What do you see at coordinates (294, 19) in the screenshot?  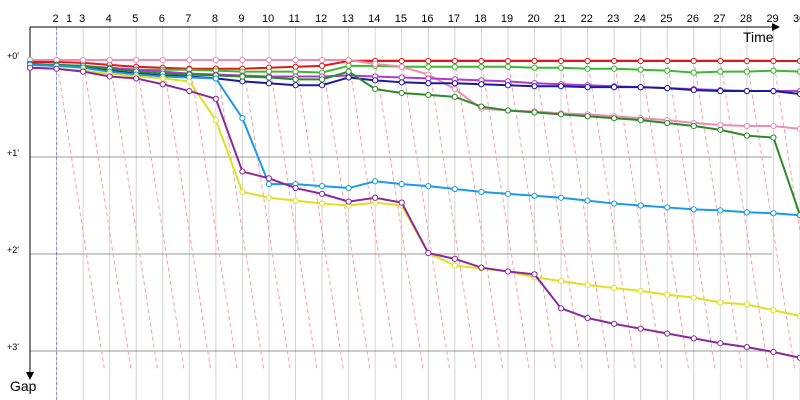 I see `x-tick-label: 11` at bounding box center [294, 19].